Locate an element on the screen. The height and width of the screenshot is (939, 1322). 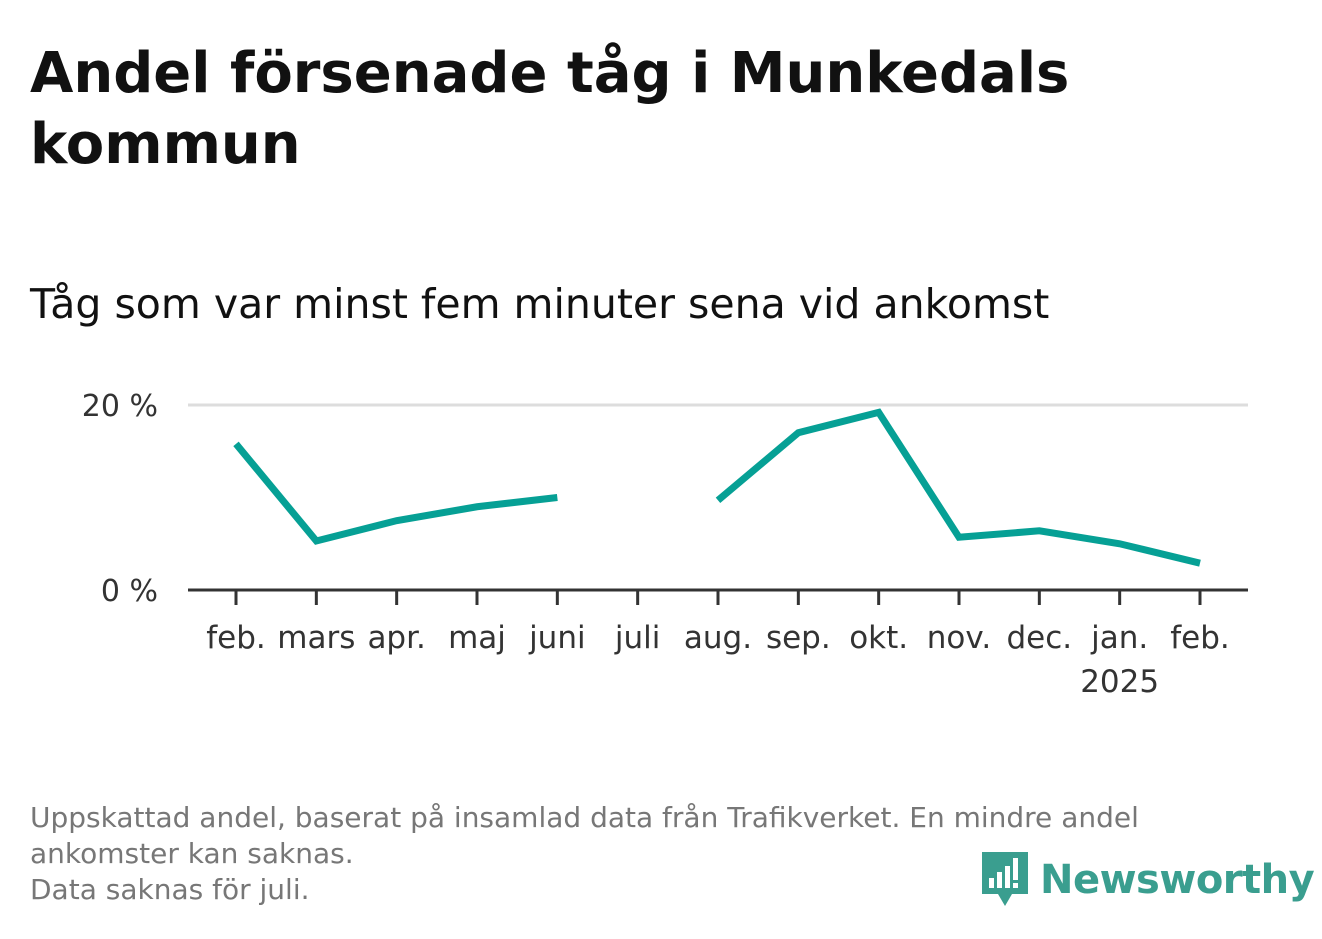
x-tick-label: jan. is located at coordinates (1119, 638).